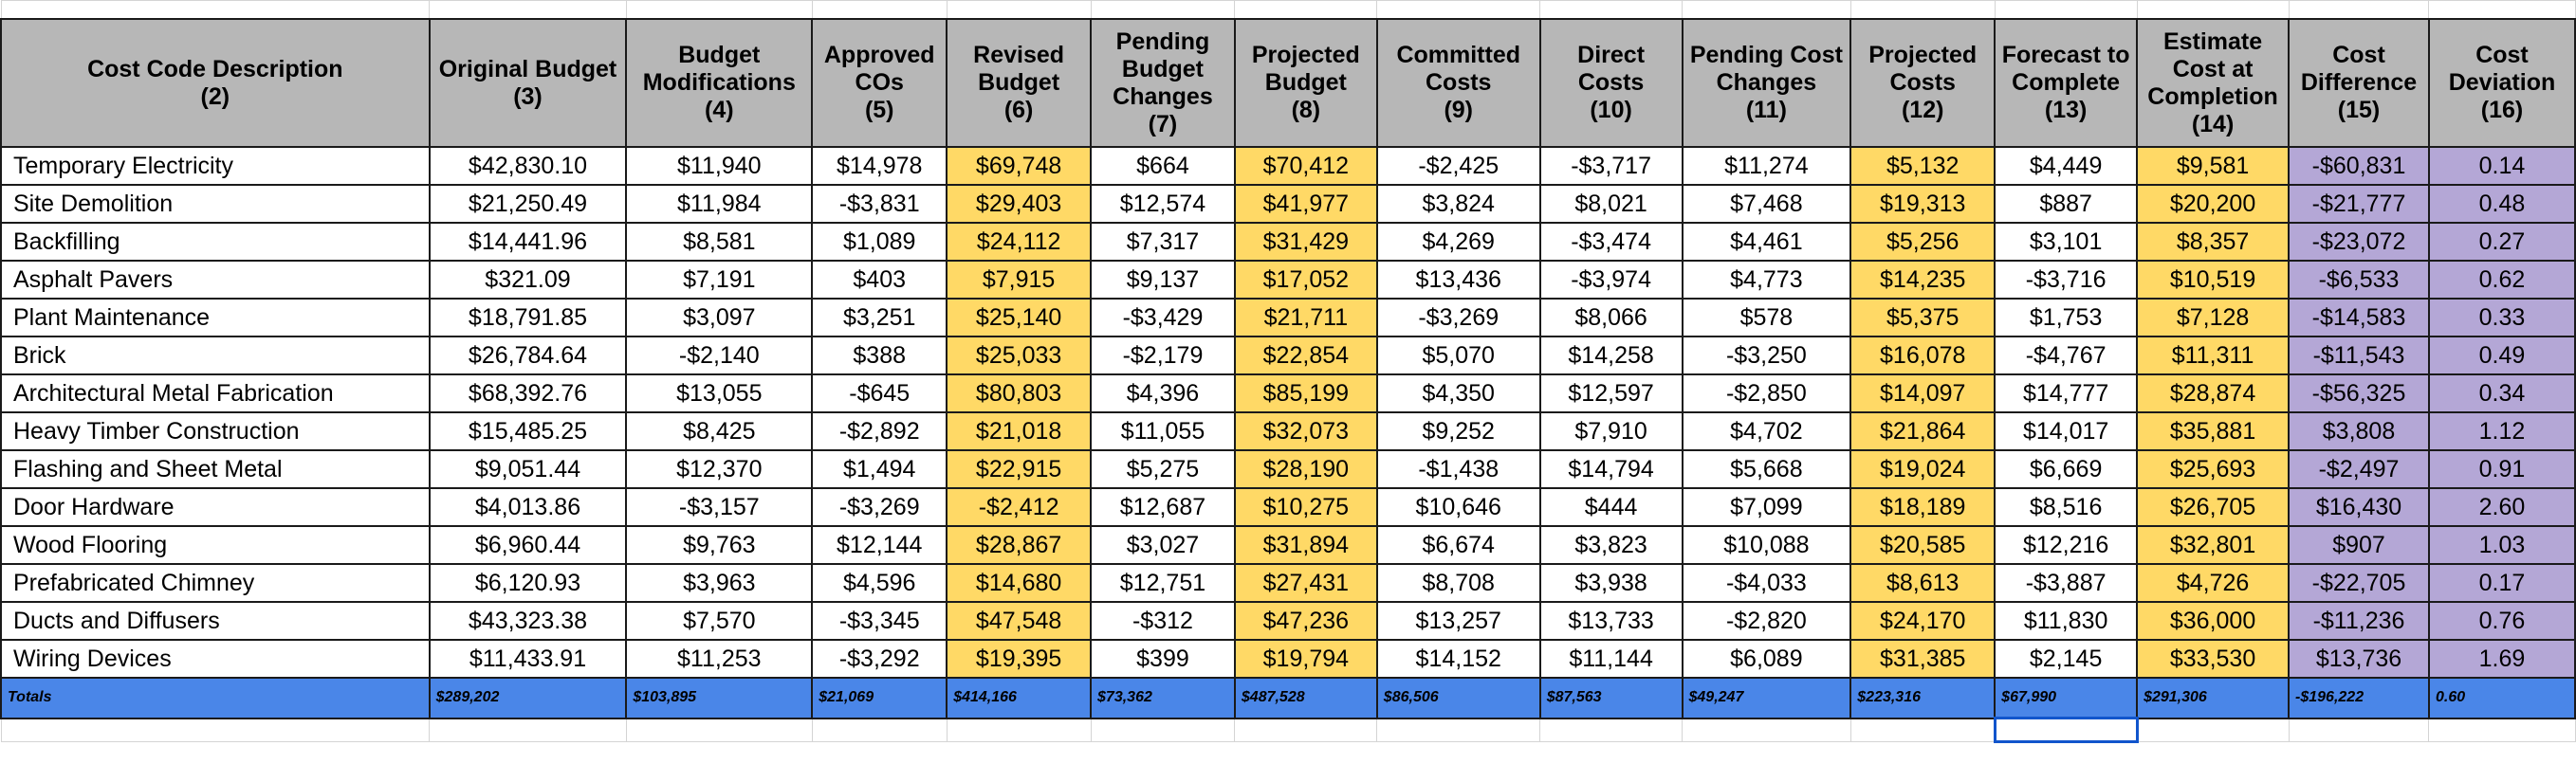 The image size is (2576, 764). I want to click on value-cell: -$60,831, so click(2359, 166).